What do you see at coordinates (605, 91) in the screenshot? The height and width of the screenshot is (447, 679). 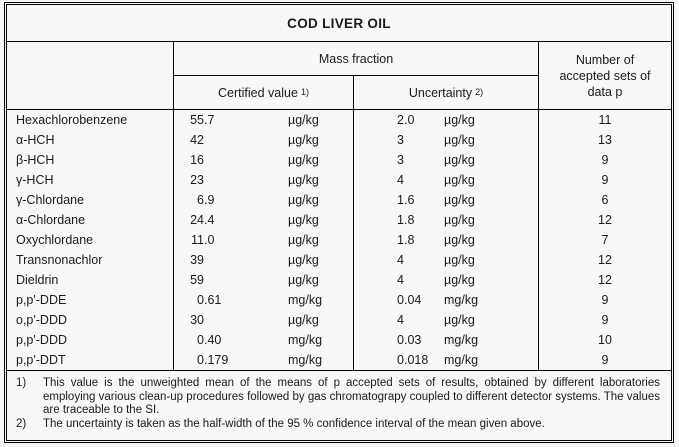 I see `header-accepted-sets-line3: data p` at bounding box center [605, 91].